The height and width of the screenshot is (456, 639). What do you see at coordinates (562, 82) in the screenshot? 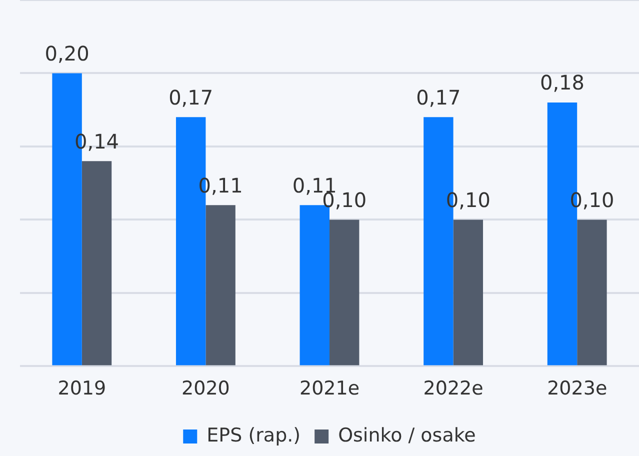
I see `data-label: 0,18` at bounding box center [562, 82].